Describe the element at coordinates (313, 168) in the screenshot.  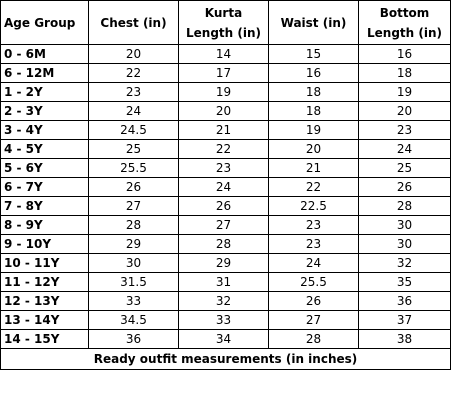
I see `waist-cell: 21` at that location.